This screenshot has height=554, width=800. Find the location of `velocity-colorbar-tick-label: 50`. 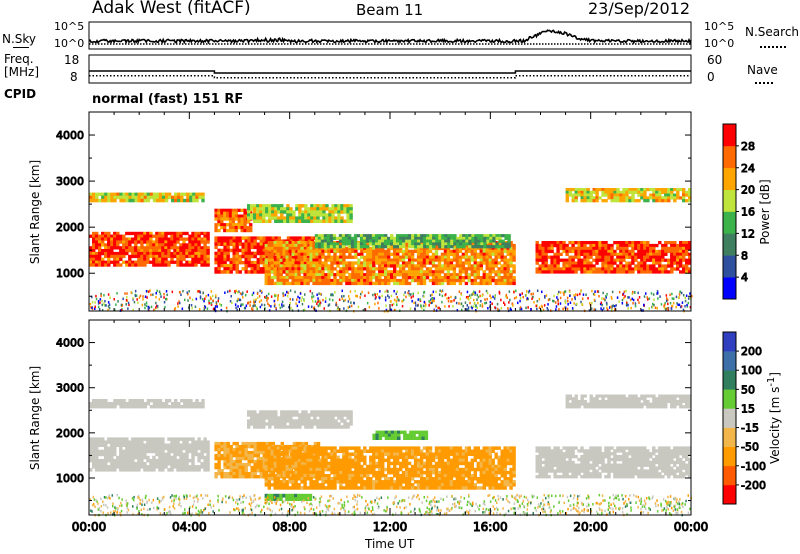

velocity-colorbar-tick-label: 50 is located at coordinates (748, 389).